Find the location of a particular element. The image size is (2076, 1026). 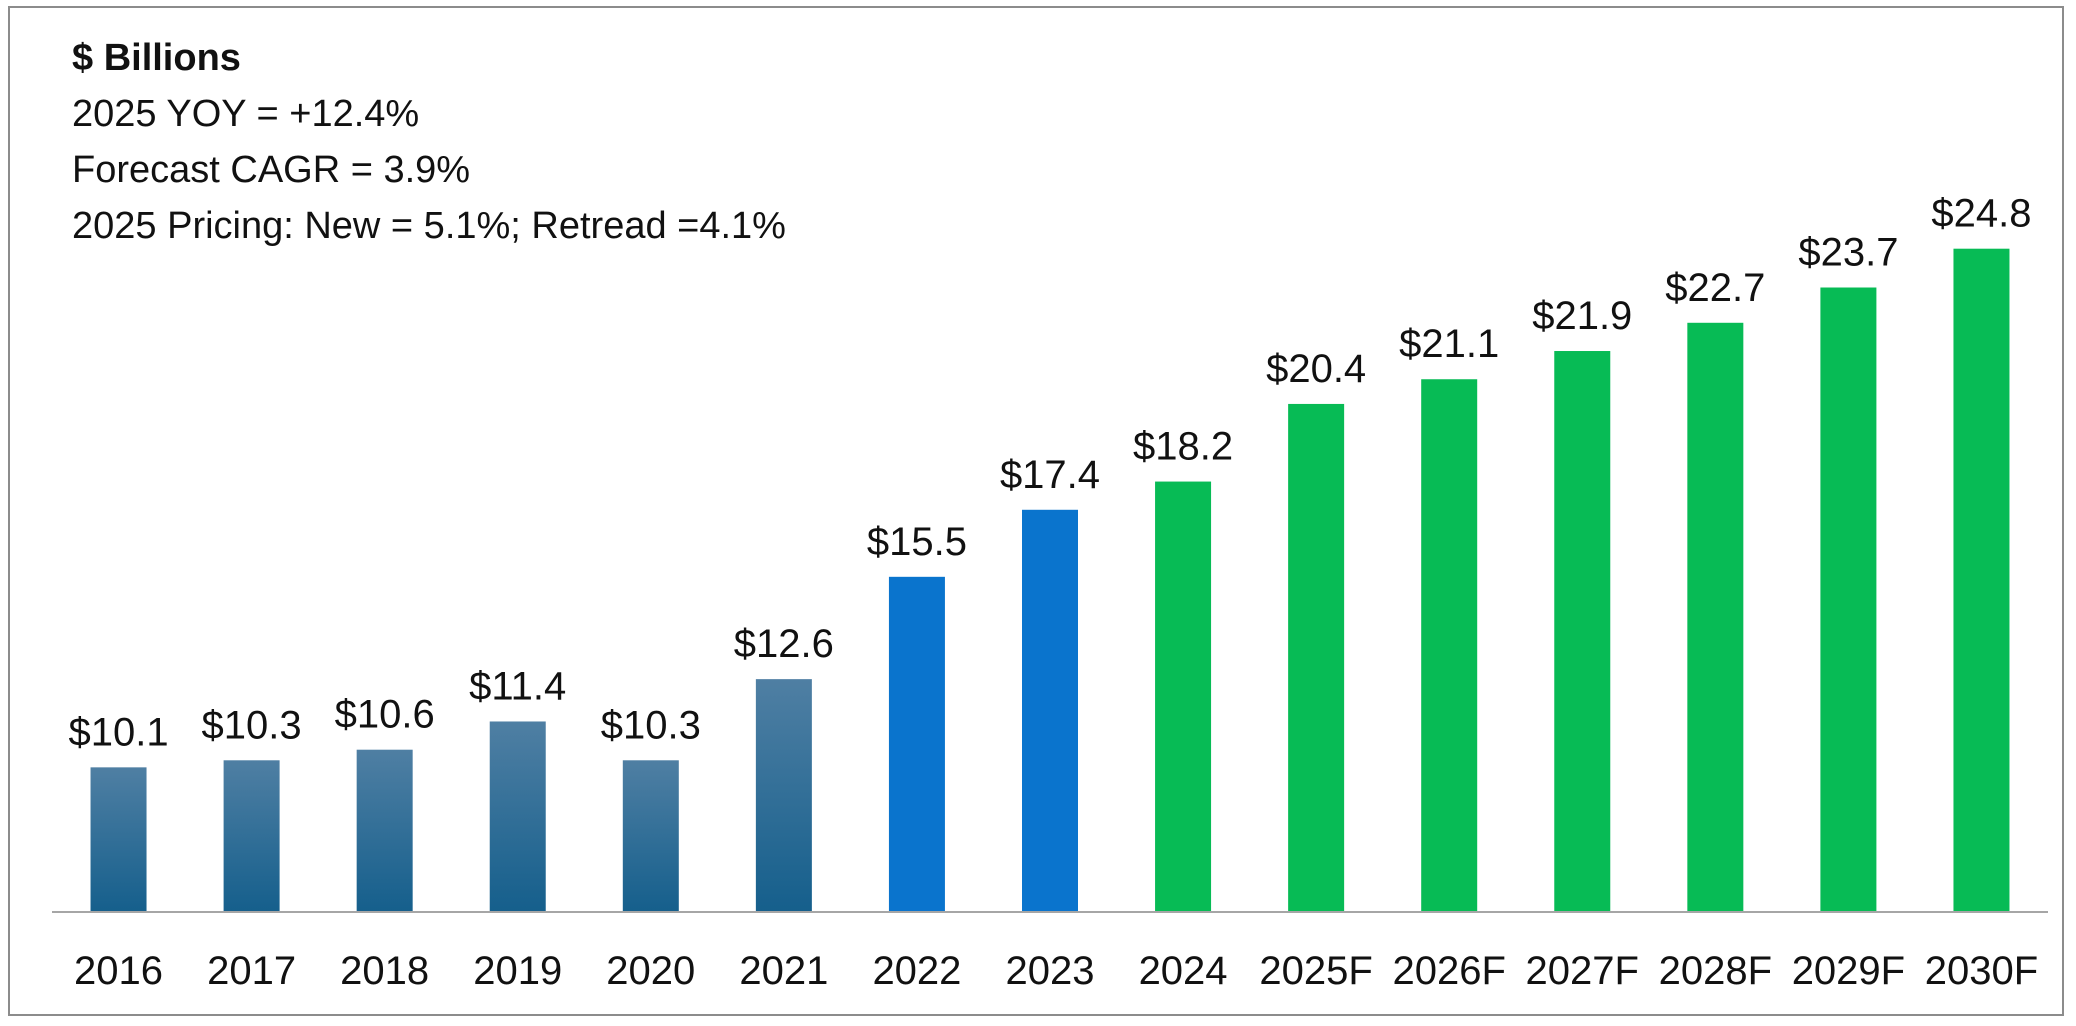

x-tick-label-2020: 2020 is located at coordinates (650, 971).